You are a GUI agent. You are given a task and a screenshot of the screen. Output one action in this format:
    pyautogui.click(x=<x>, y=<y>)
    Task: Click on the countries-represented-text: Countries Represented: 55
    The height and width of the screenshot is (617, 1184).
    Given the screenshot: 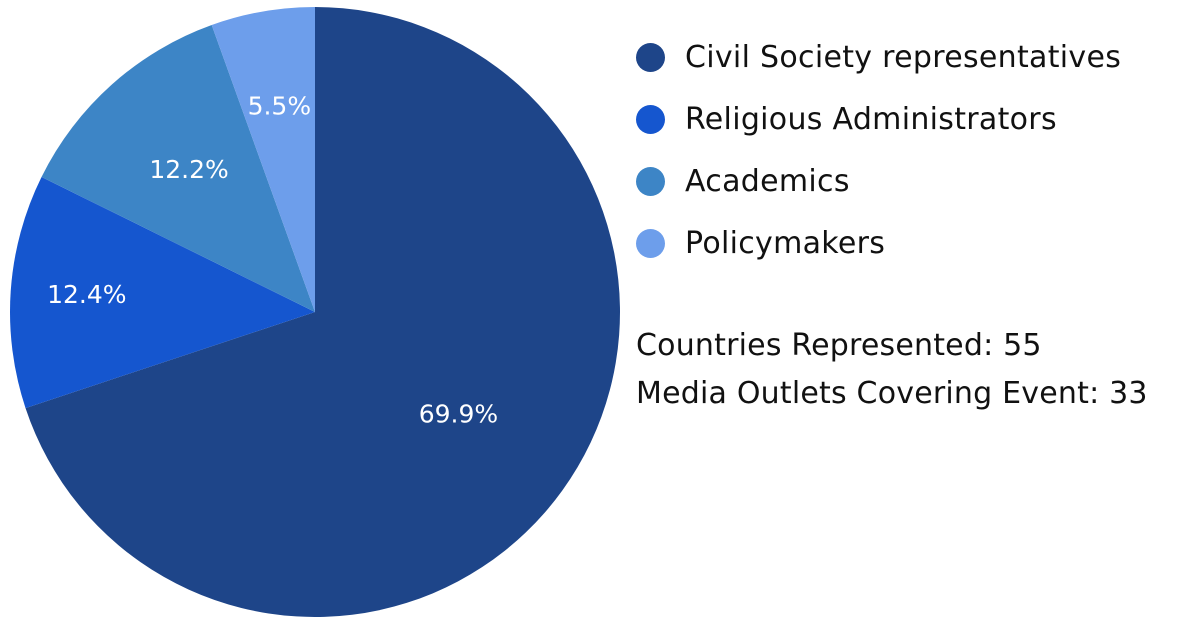 What is the action you would take?
    pyautogui.click(x=839, y=345)
    